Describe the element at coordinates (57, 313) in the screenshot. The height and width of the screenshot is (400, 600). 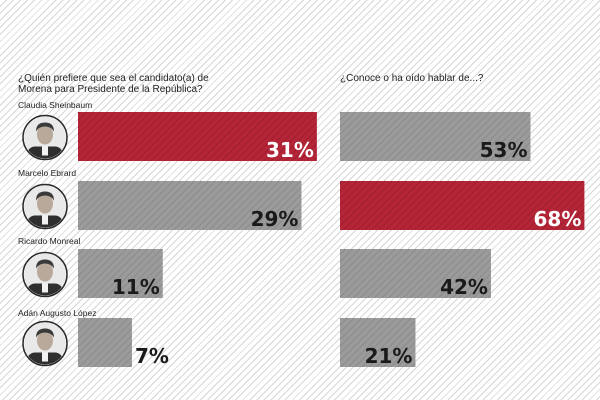
I see `candidate-name: Adán Augusto López` at that location.